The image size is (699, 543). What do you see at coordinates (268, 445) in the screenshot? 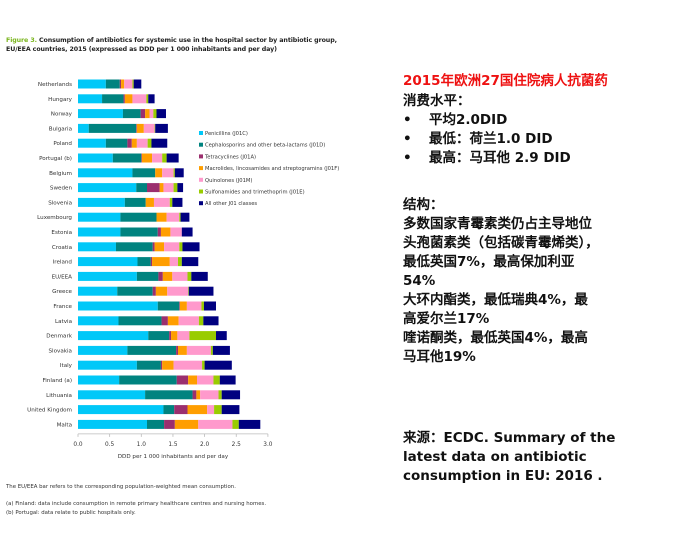
I see `x-tick-label: 3.0` at bounding box center [268, 445].